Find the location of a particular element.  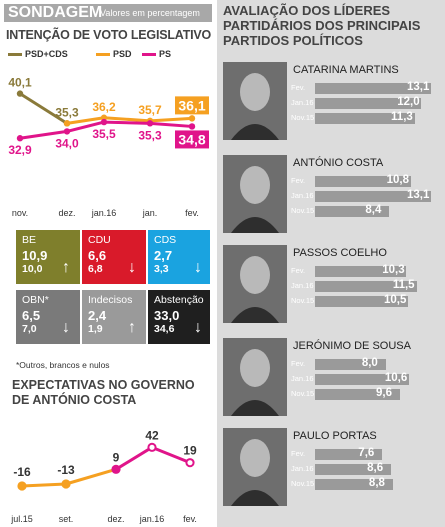

legend-label: PS is located at coordinates (165, 54).